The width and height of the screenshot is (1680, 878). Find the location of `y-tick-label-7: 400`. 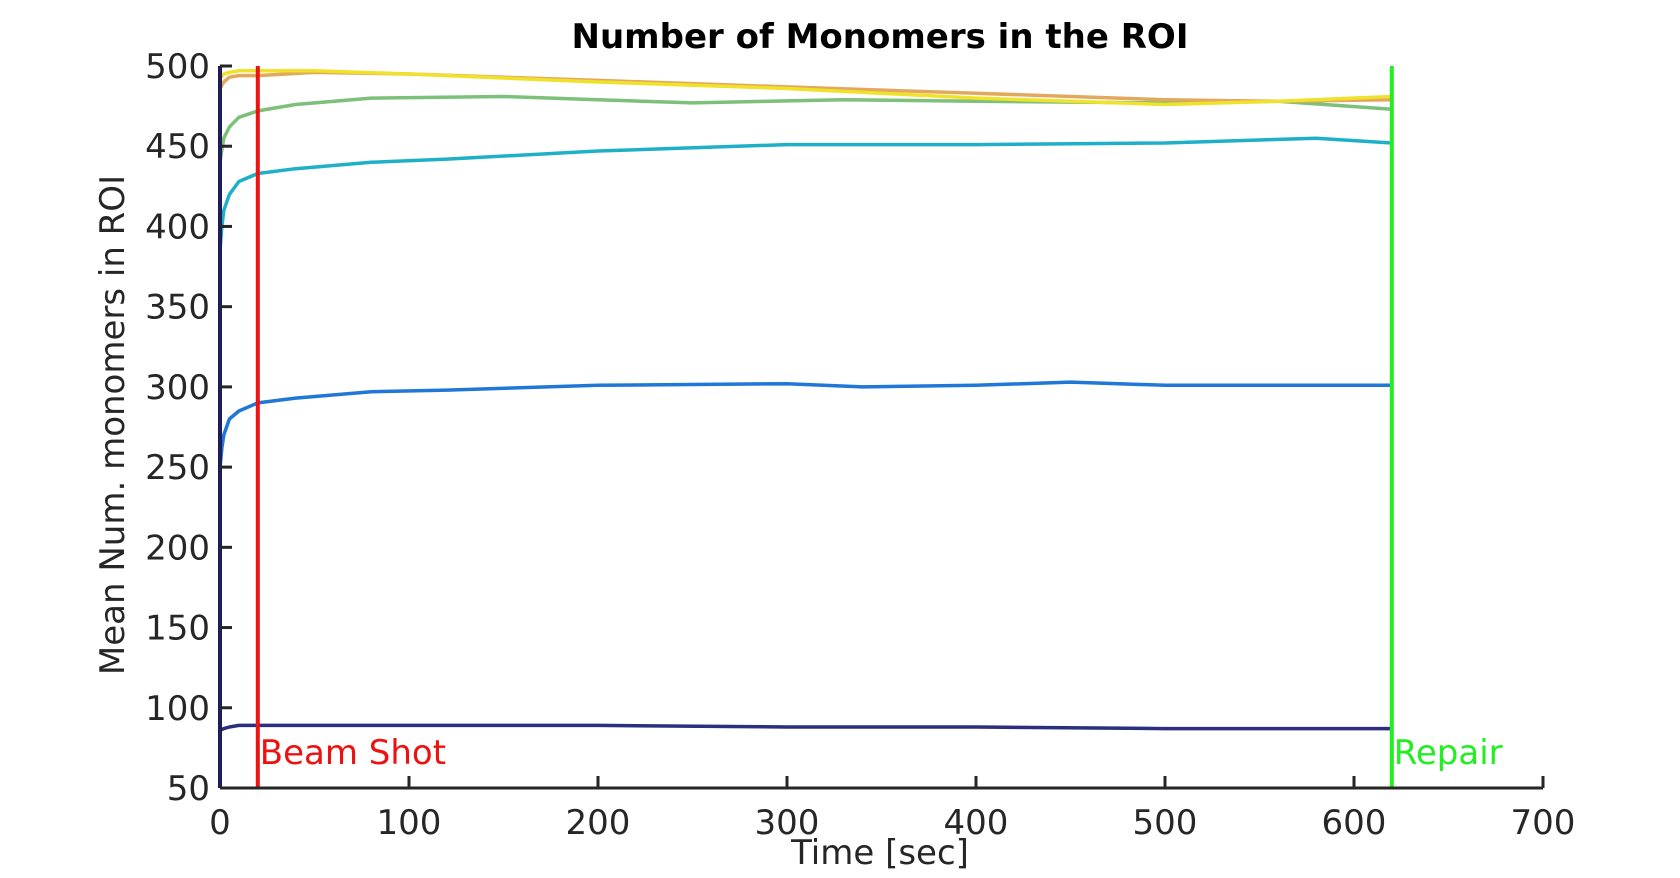

y-tick-label-7: 400 is located at coordinates (177, 227).